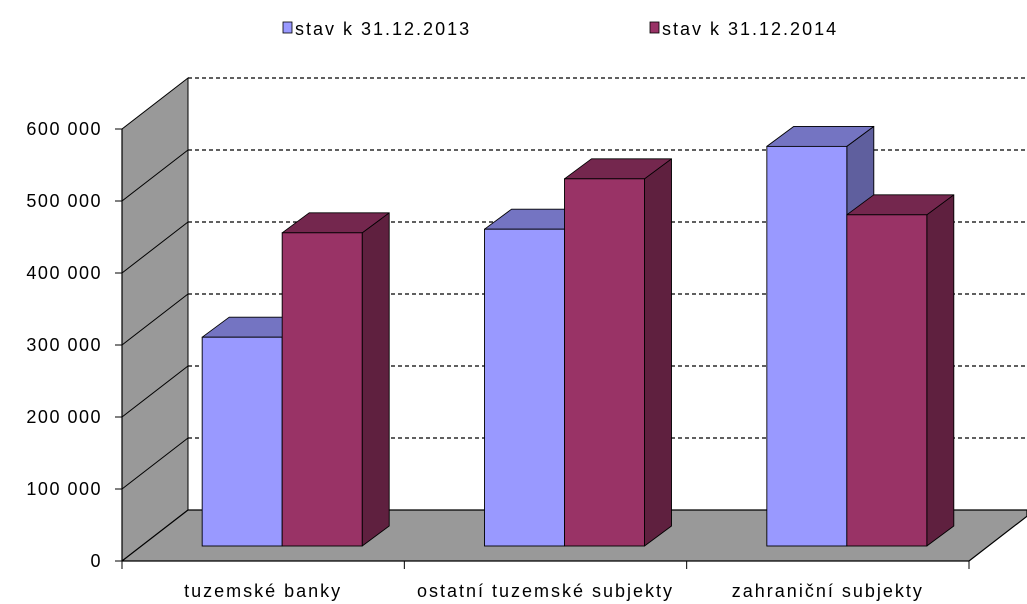  I want to click on y-tick-label: 200 000, so click(64, 417).